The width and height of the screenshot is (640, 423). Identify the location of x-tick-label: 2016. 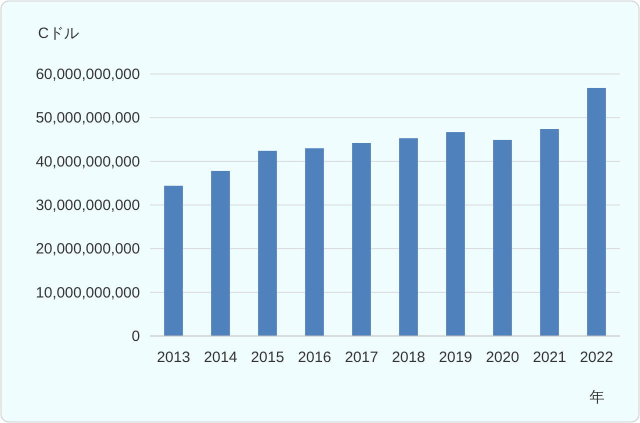
(315, 357).